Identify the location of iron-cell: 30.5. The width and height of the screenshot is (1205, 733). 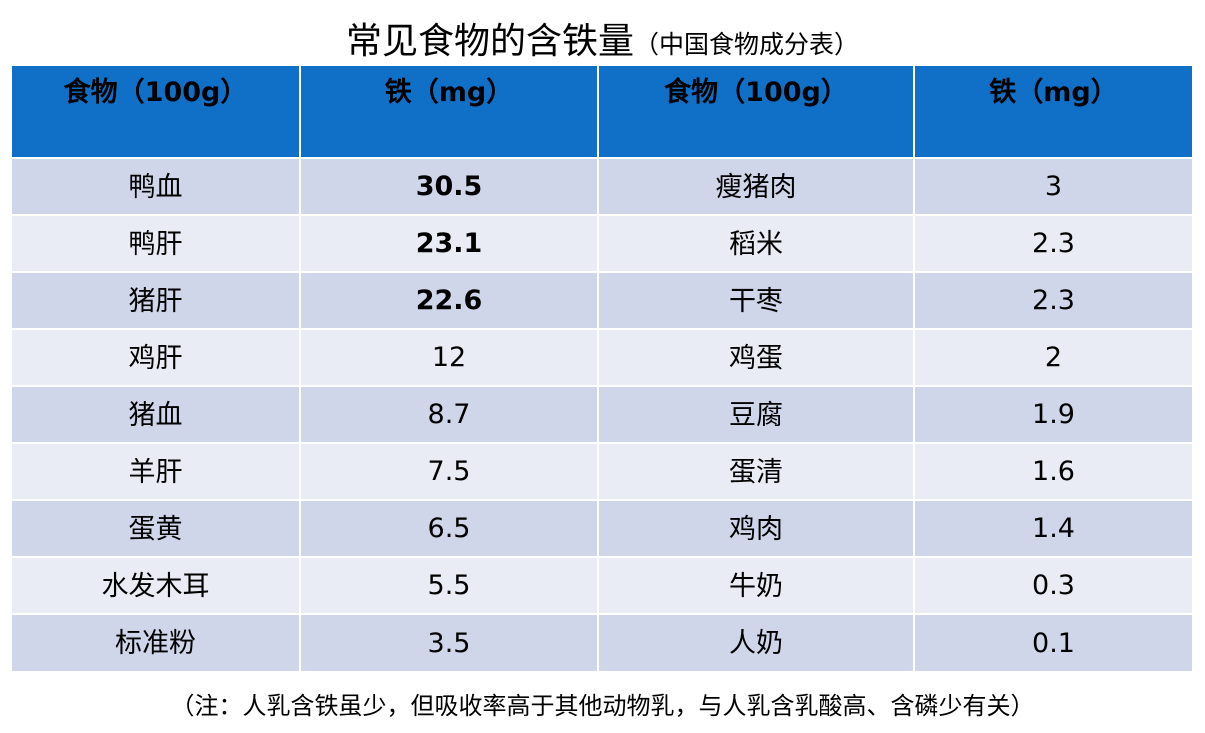
(449, 186).